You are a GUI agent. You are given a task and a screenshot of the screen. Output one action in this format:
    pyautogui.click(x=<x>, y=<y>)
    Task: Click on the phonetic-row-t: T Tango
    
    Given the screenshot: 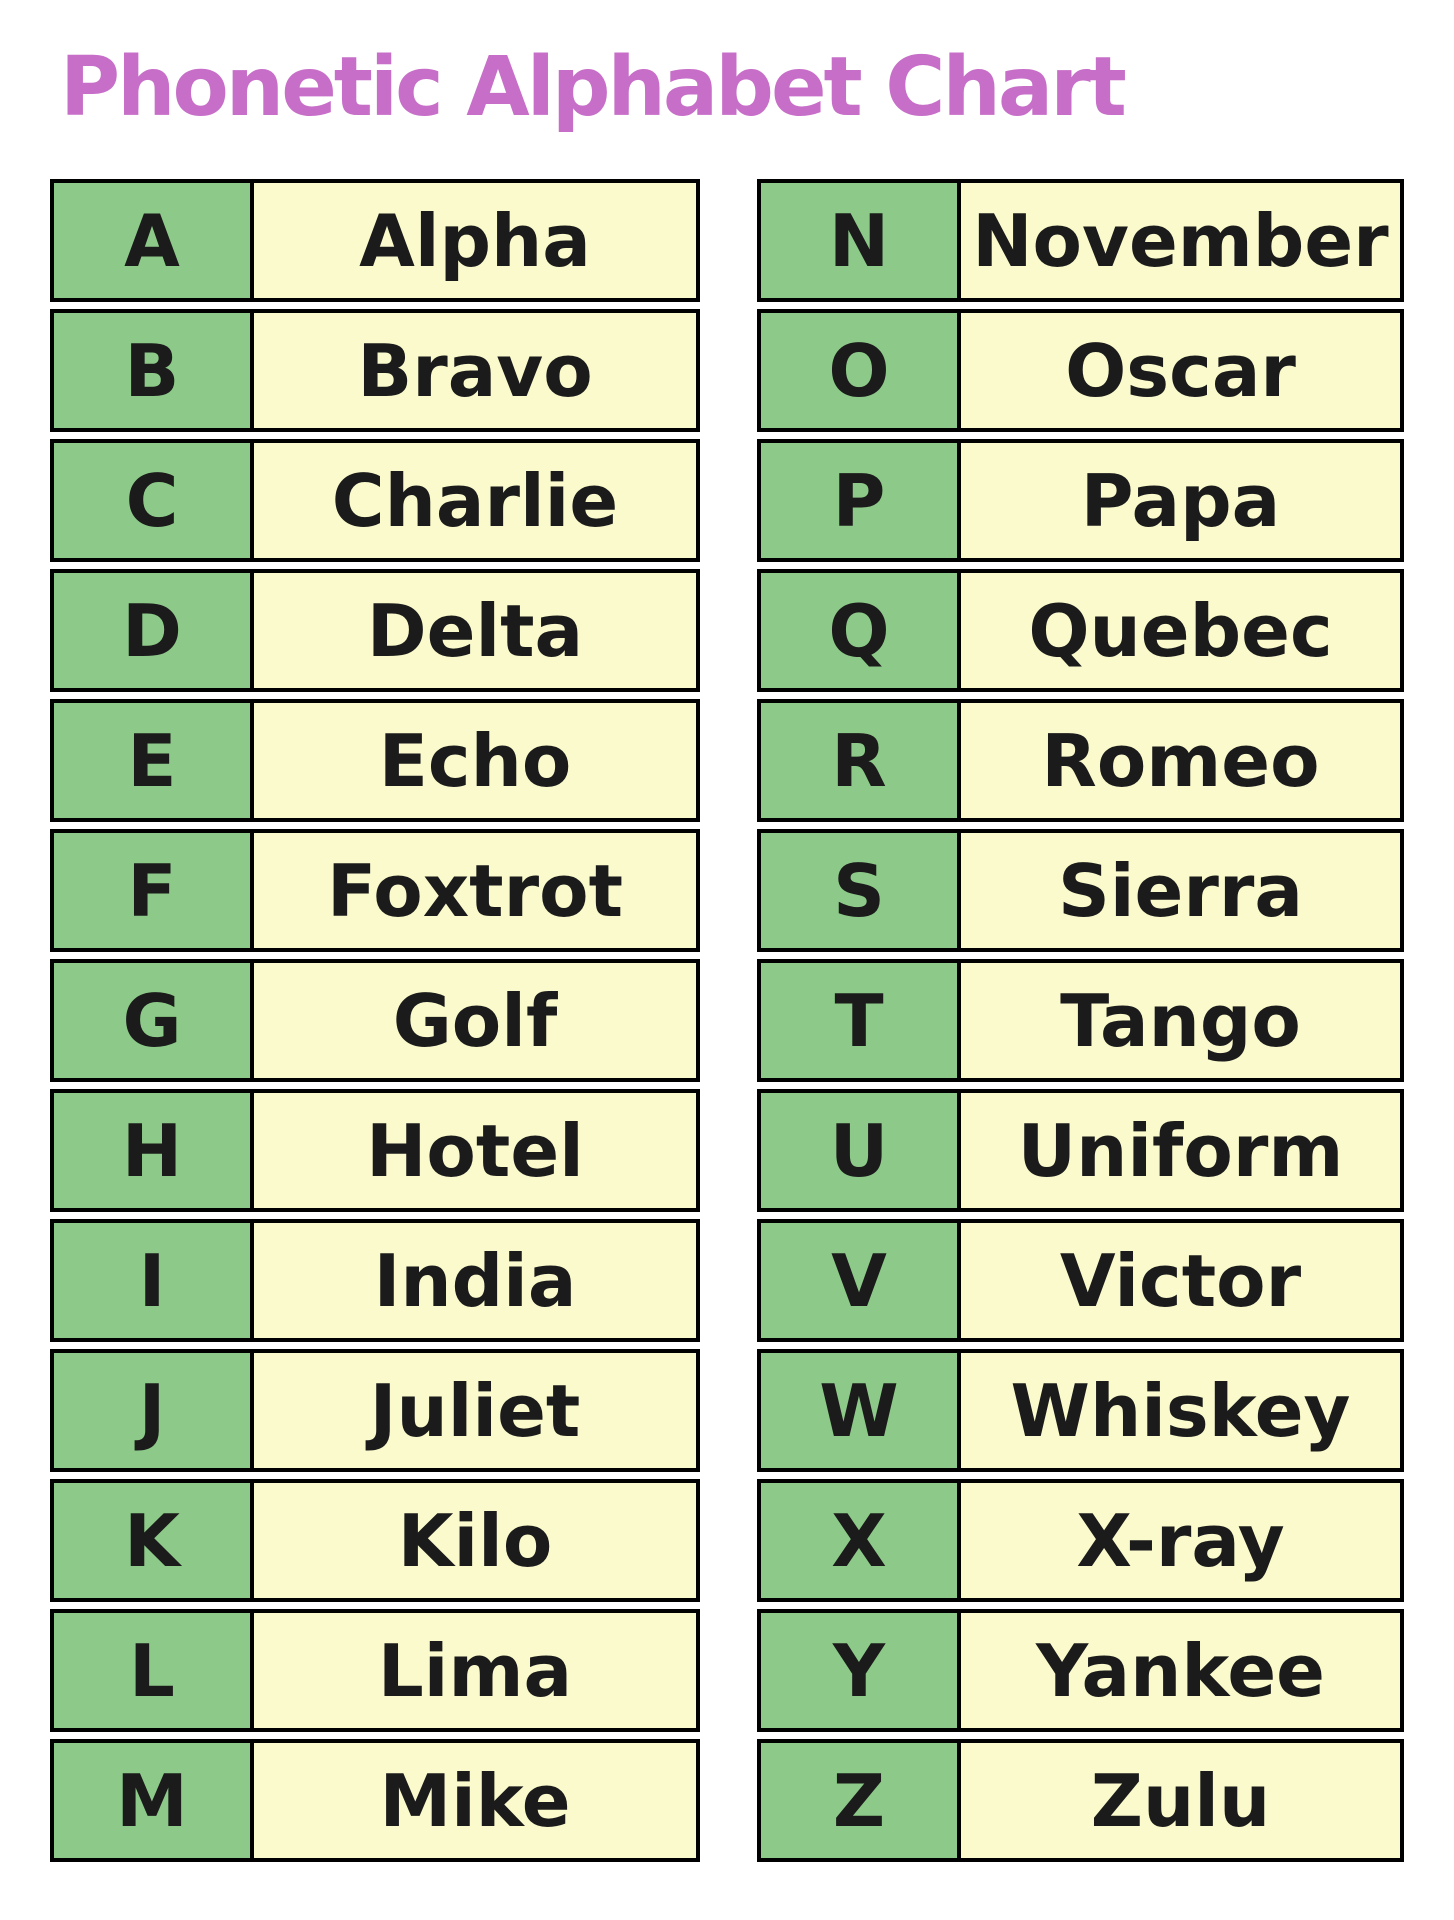 What is the action you would take?
    pyautogui.click(x=1080, y=1020)
    